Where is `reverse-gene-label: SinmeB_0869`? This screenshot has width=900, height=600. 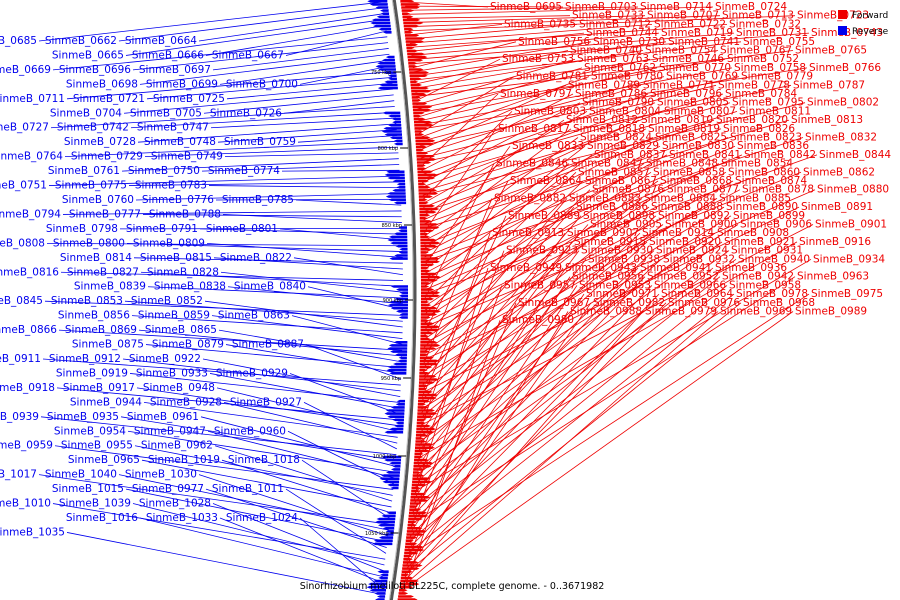
reverse-gene-label: SinmeB_0869 is located at coordinates (101, 330).